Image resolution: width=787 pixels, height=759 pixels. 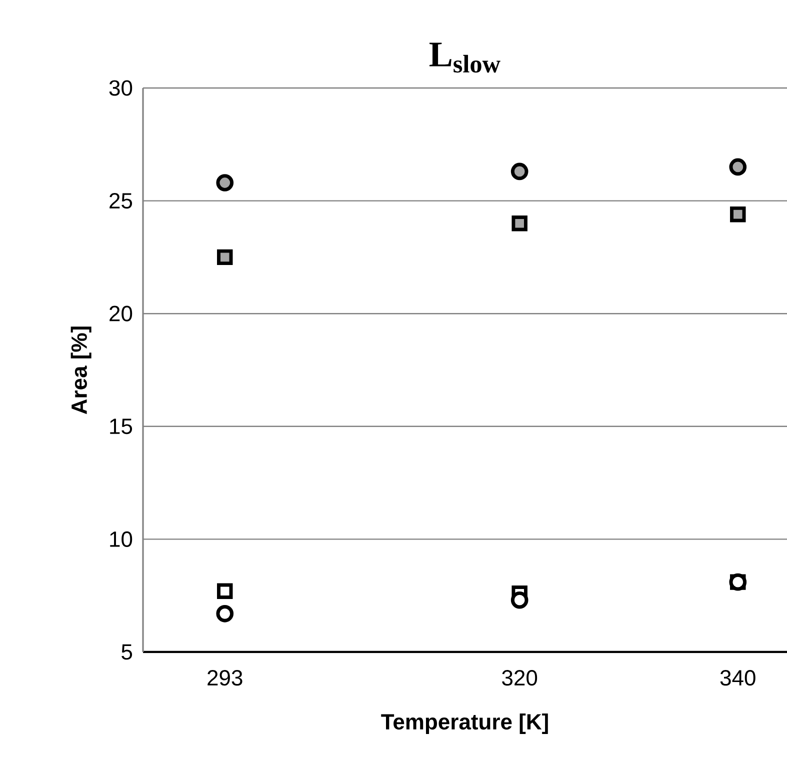 What do you see at coordinates (121, 201) in the screenshot?
I see `y-tick-label: 25` at bounding box center [121, 201].